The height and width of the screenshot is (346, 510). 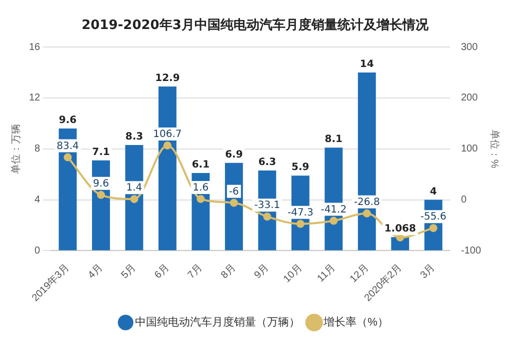 I want to click on data-label: 6.9, so click(x=234, y=154).